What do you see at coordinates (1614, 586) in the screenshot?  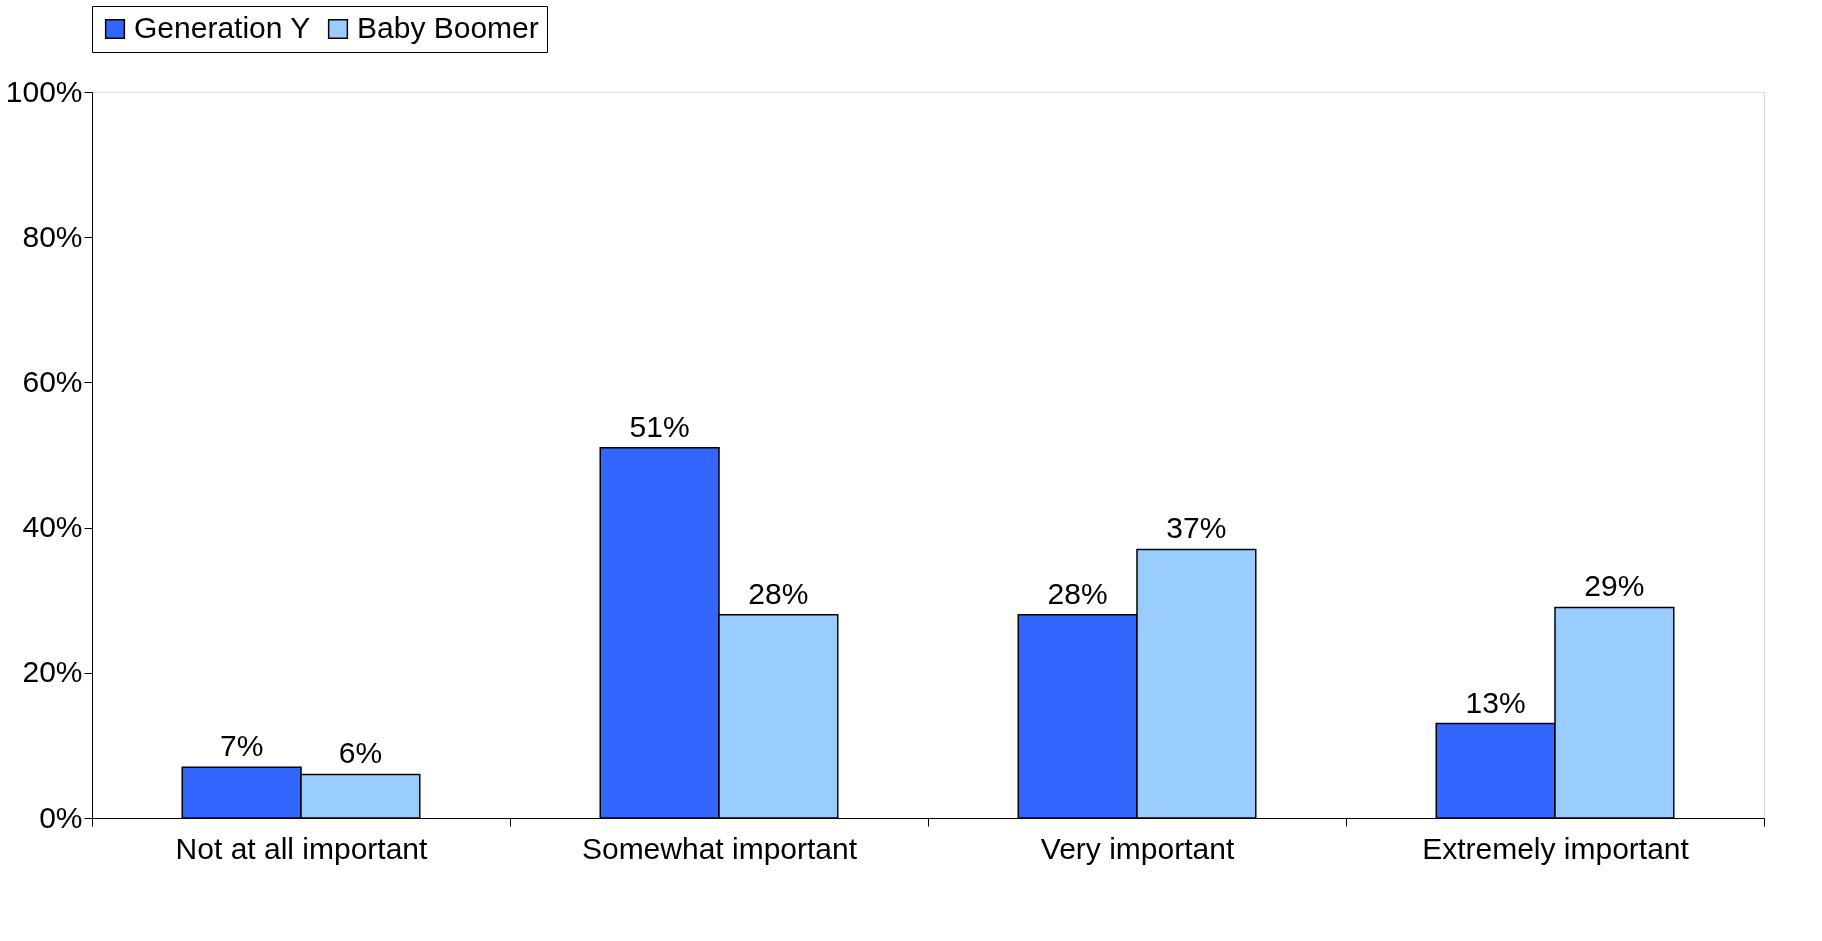 I see `data-label: 29%` at bounding box center [1614, 586].